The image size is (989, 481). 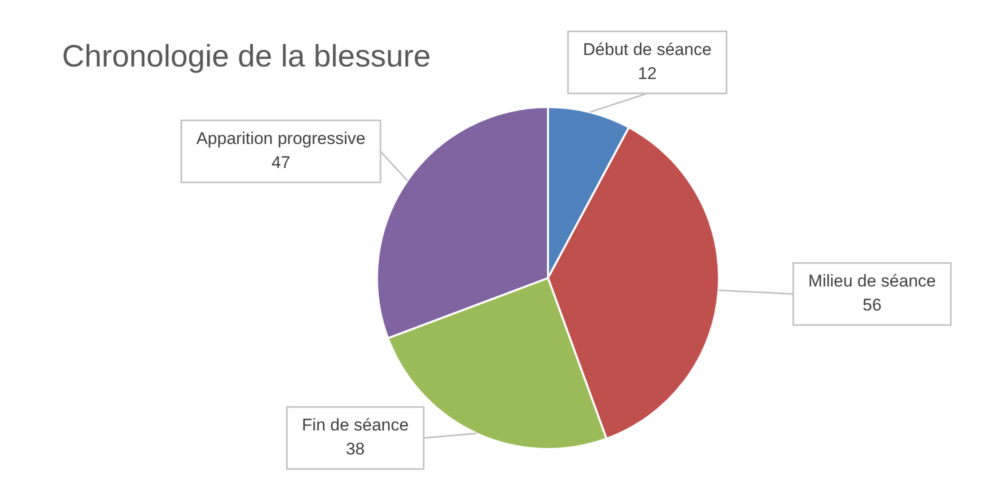 What do you see at coordinates (647, 50) in the screenshot?
I see `slice-label: Début de séance` at bounding box center [647, 50].